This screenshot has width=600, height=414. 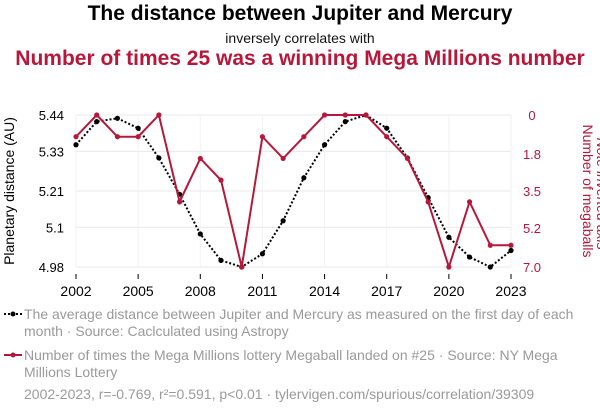 I want to click on left-tick-label: 5.33, so click(x=51, y=151).